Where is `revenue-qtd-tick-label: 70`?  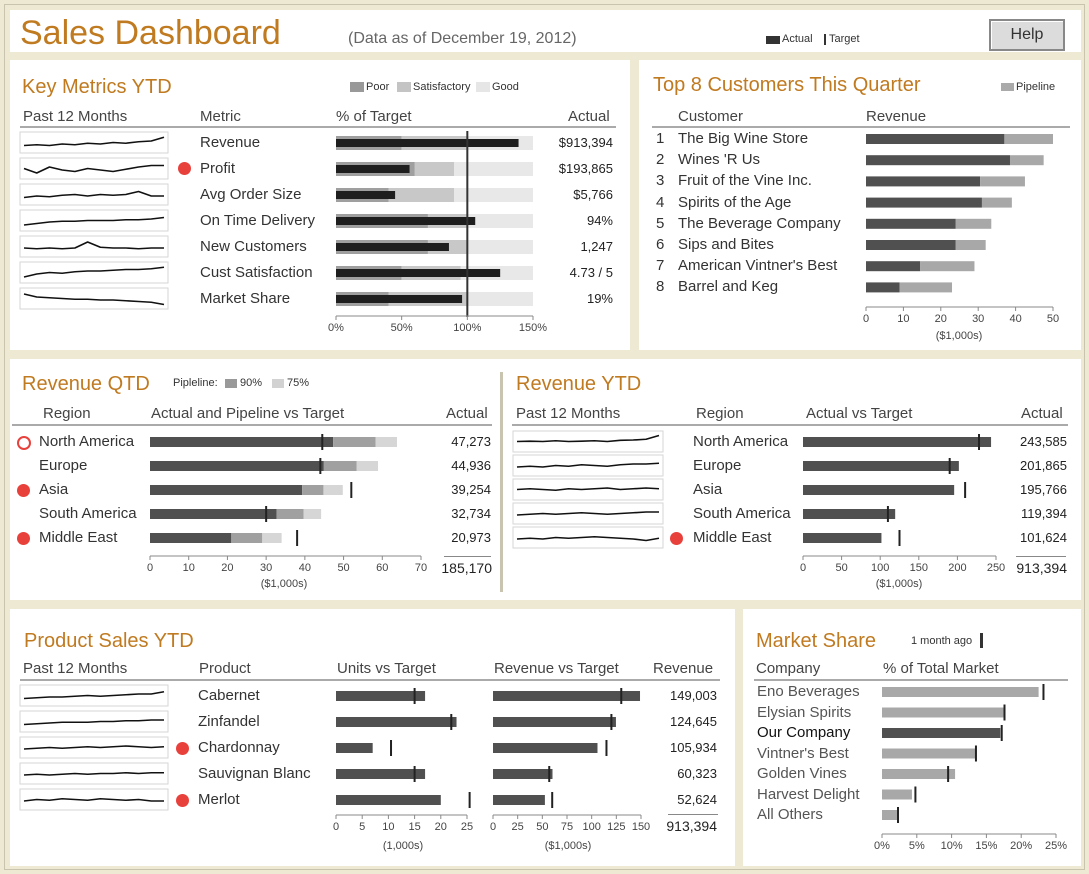
revenue-qtd-tick-label: 70 is located at coordinates (421, 568).